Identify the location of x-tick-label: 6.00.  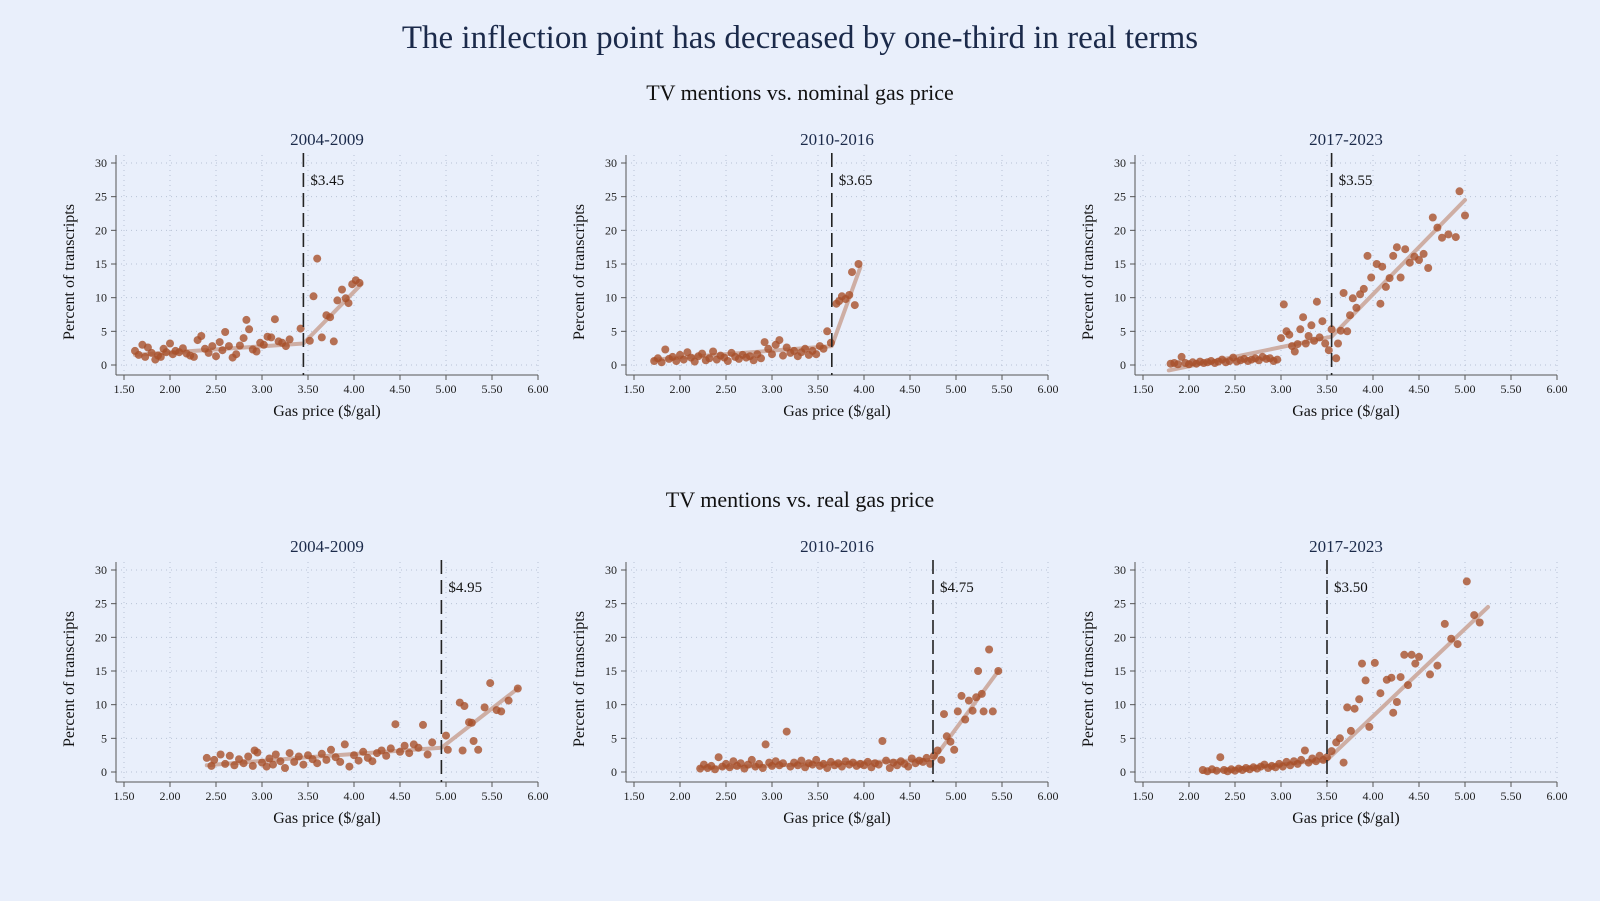
(1557, 389).